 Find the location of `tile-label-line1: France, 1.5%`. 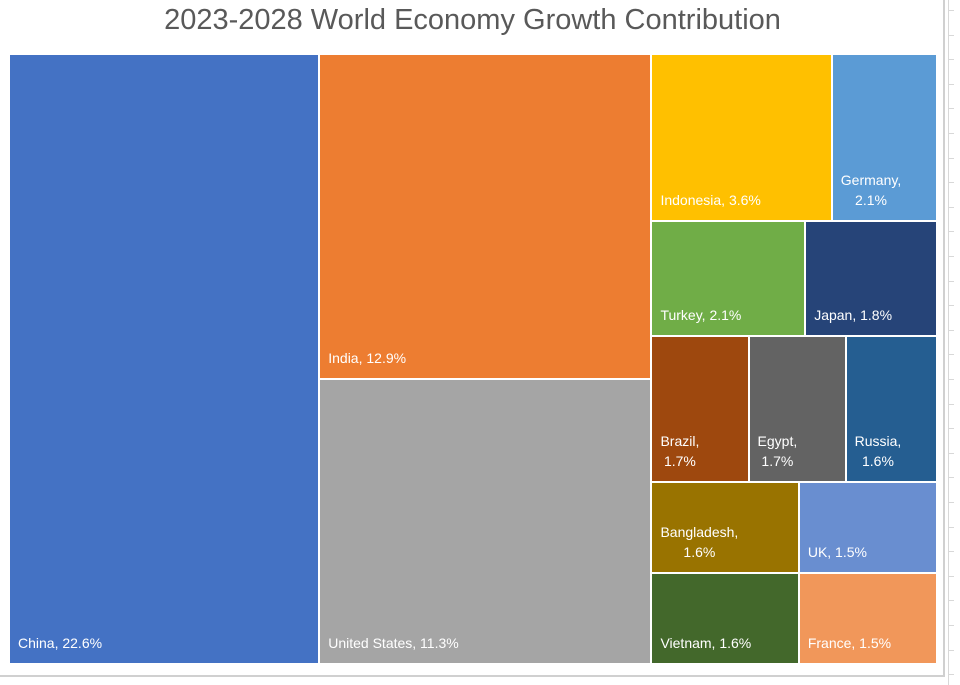

tile-label-line1: France, 1.5% is located at coordinates (849, 642).